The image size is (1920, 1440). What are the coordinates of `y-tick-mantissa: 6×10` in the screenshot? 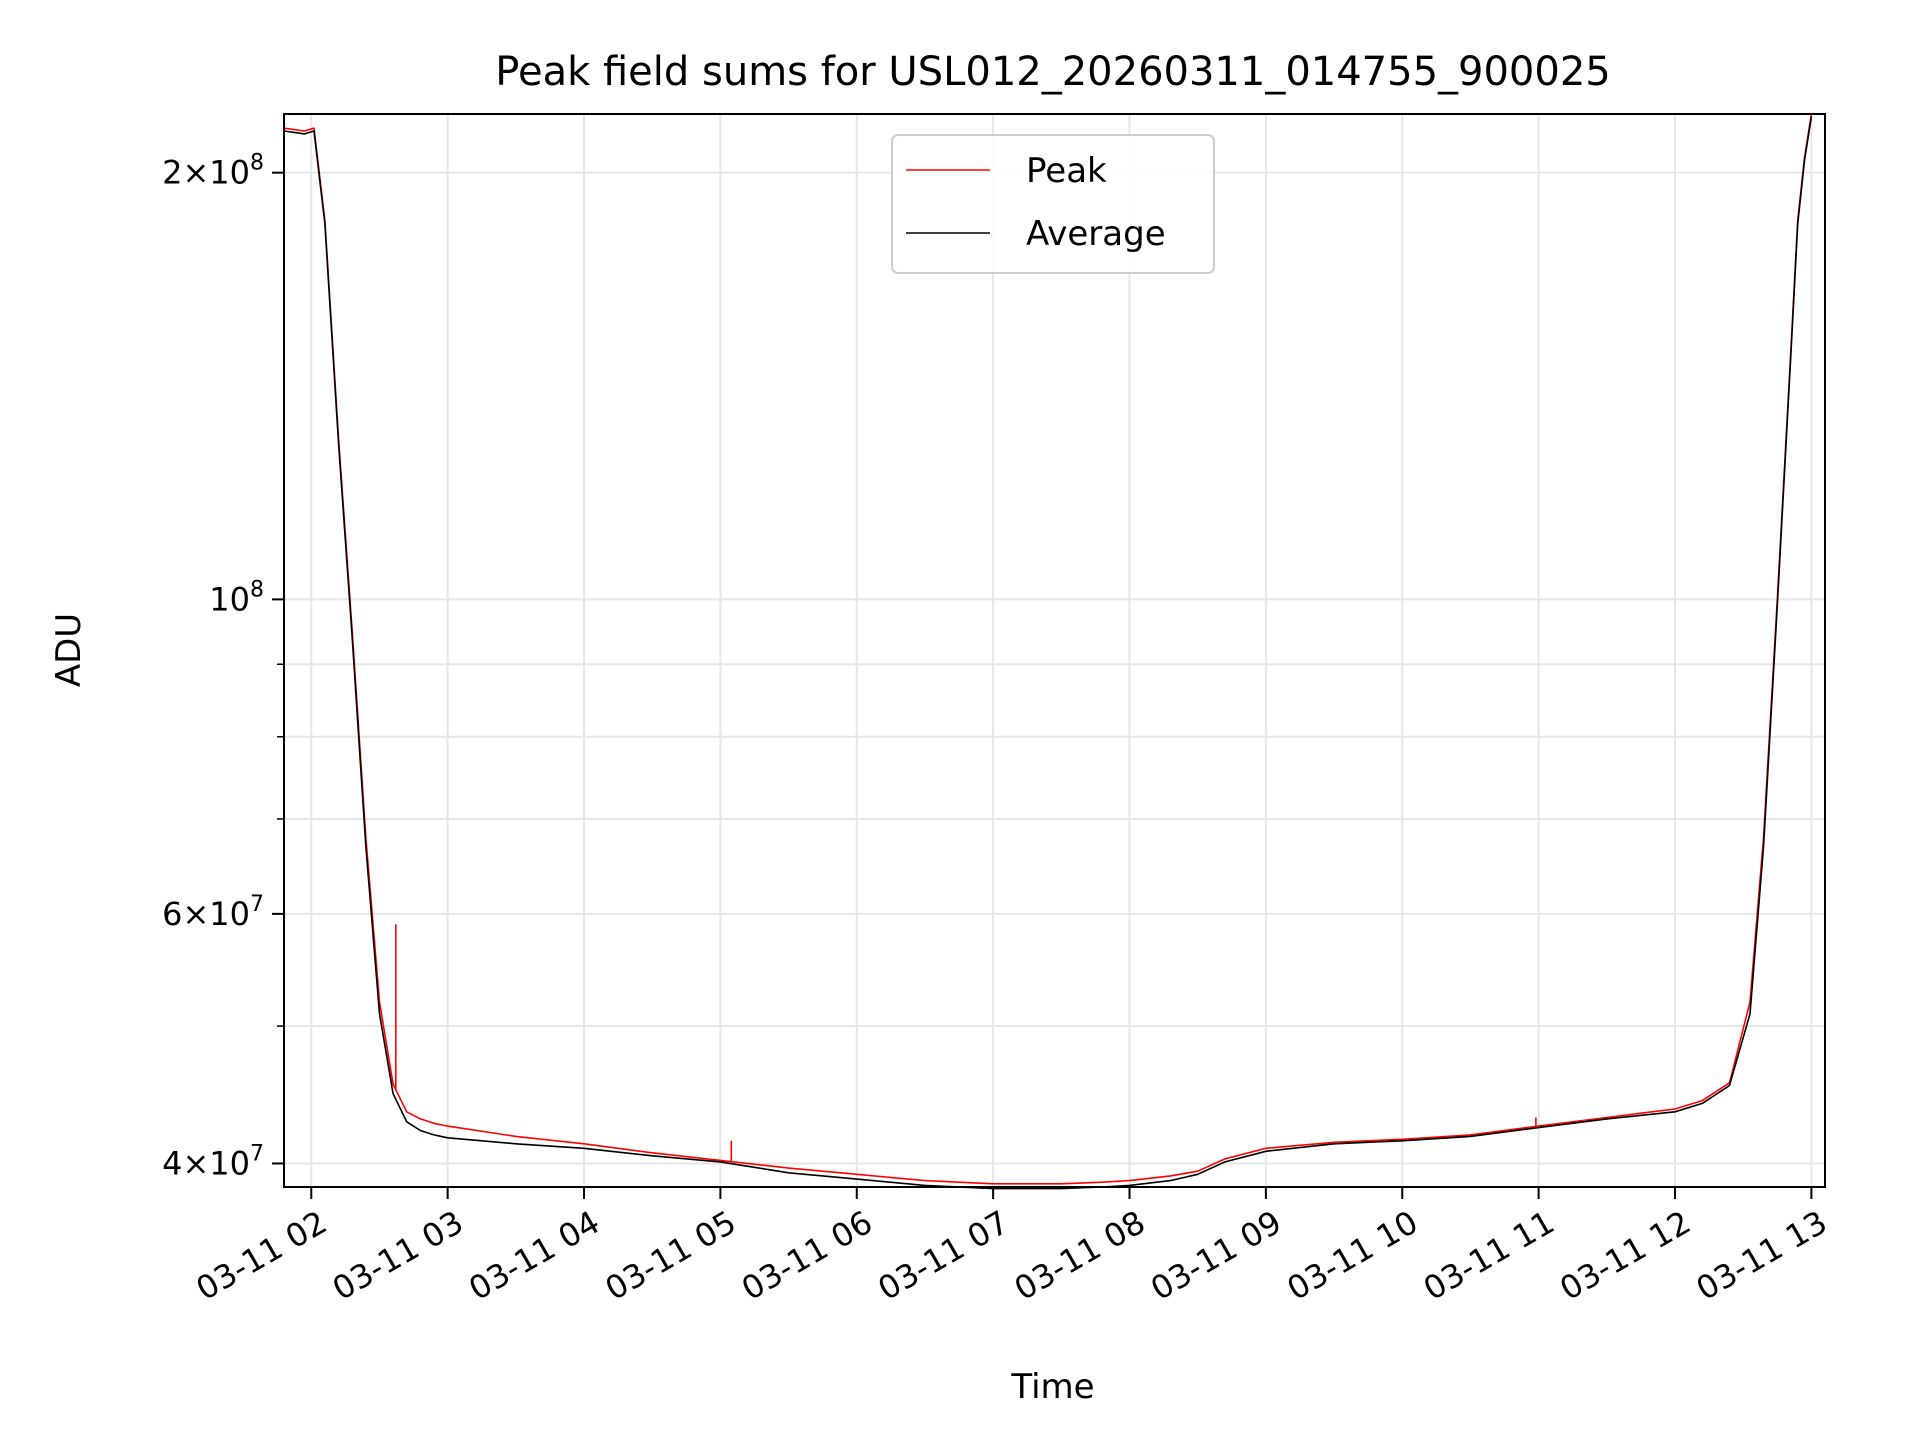 It's located at (206, 914).